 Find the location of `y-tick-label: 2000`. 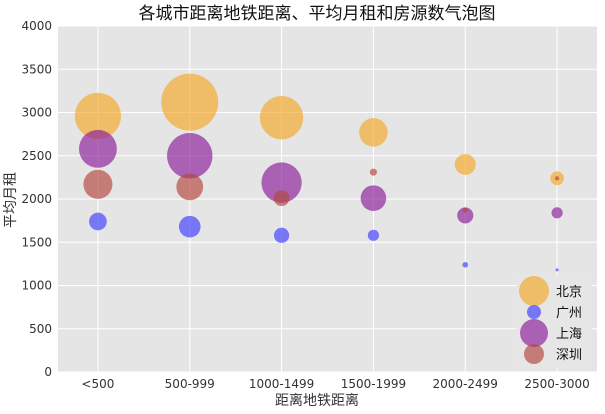

y-tick-label: 2000 is located at coordinates (36, 199).